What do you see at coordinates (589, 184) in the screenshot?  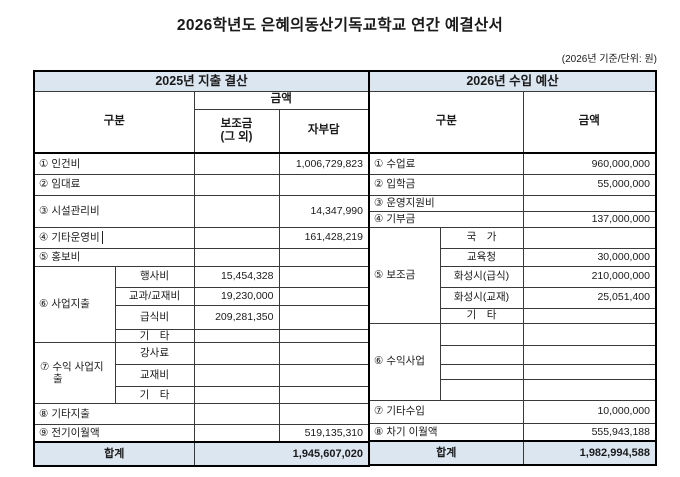 I see `income-amount-cell: 55,000,000` at bounding box center [589, 184].